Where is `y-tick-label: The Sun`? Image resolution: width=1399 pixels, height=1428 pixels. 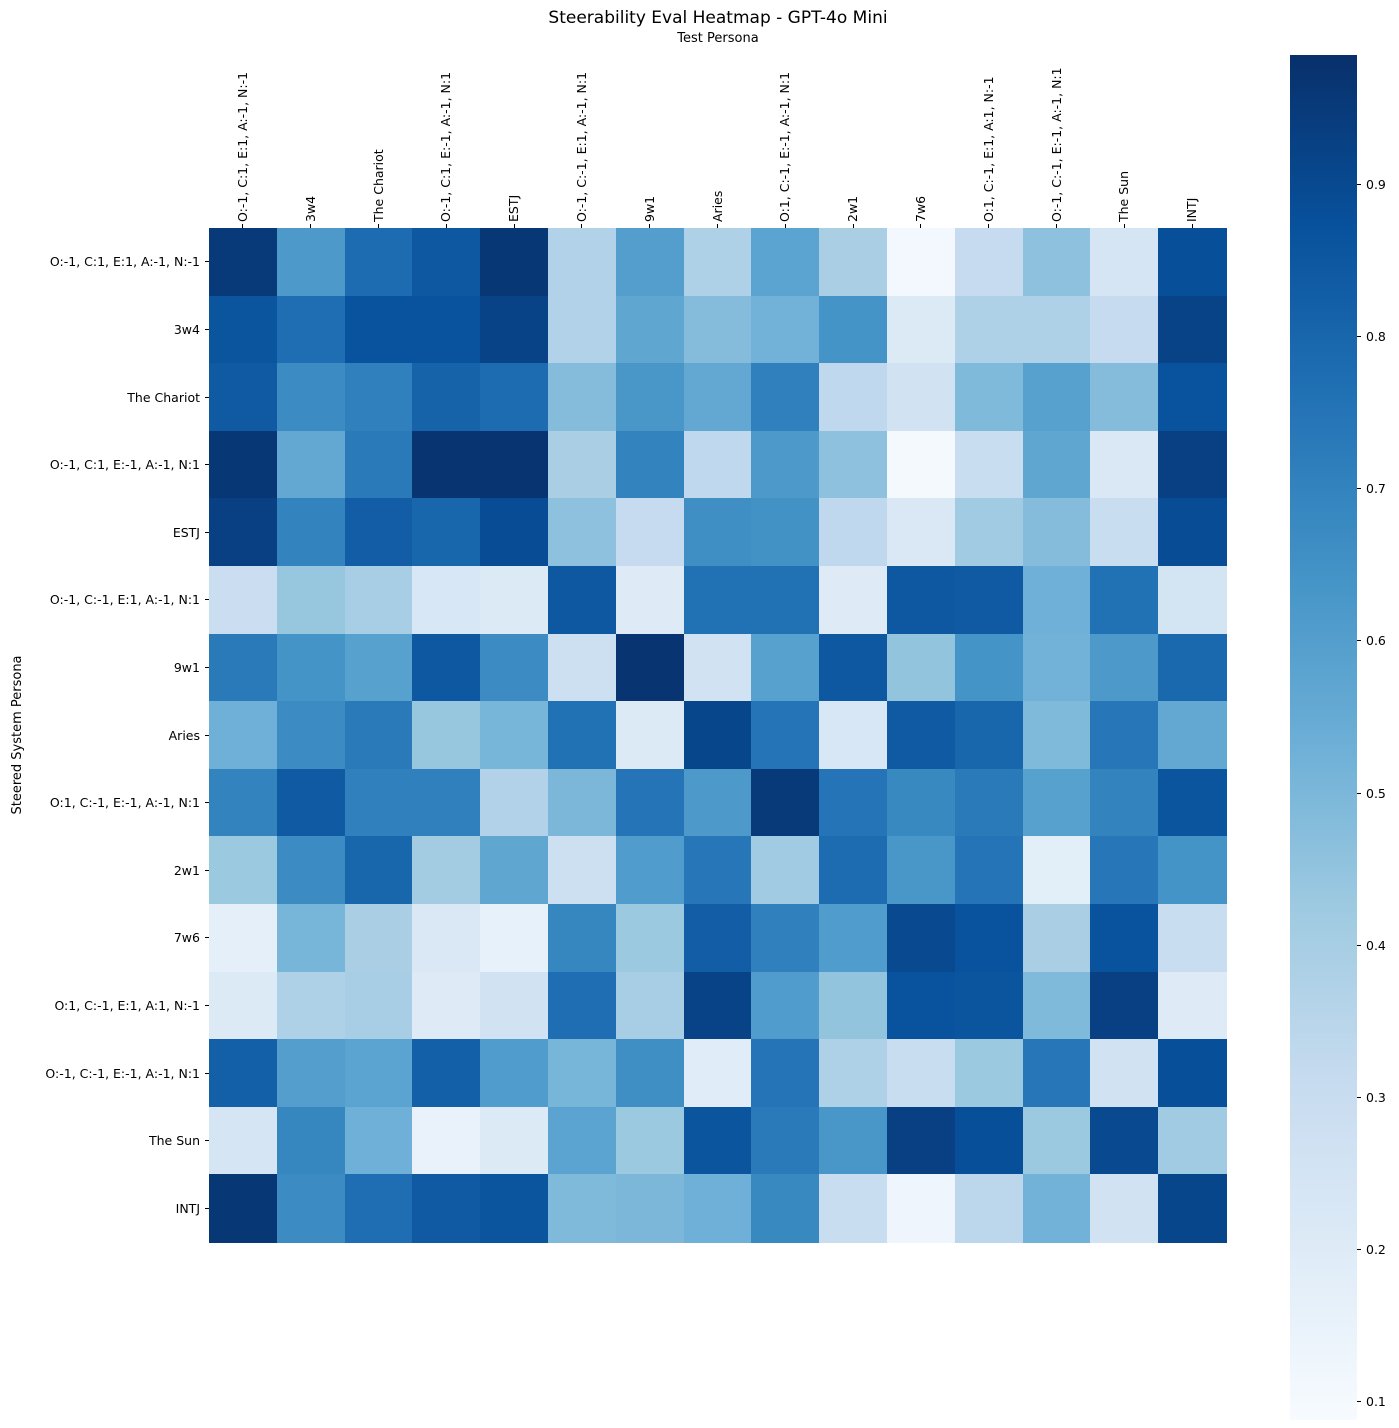
y-tick-label: The Sun is located at coordinates (174, 1141).